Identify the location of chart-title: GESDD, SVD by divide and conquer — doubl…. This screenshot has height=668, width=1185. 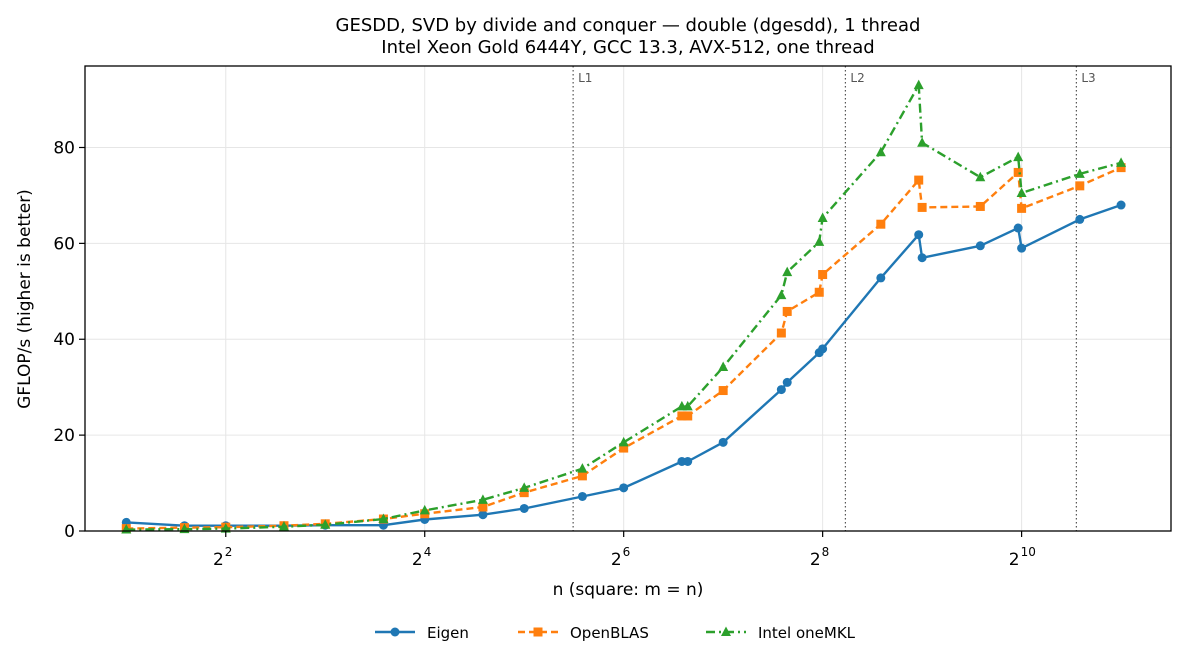
(628, 25).